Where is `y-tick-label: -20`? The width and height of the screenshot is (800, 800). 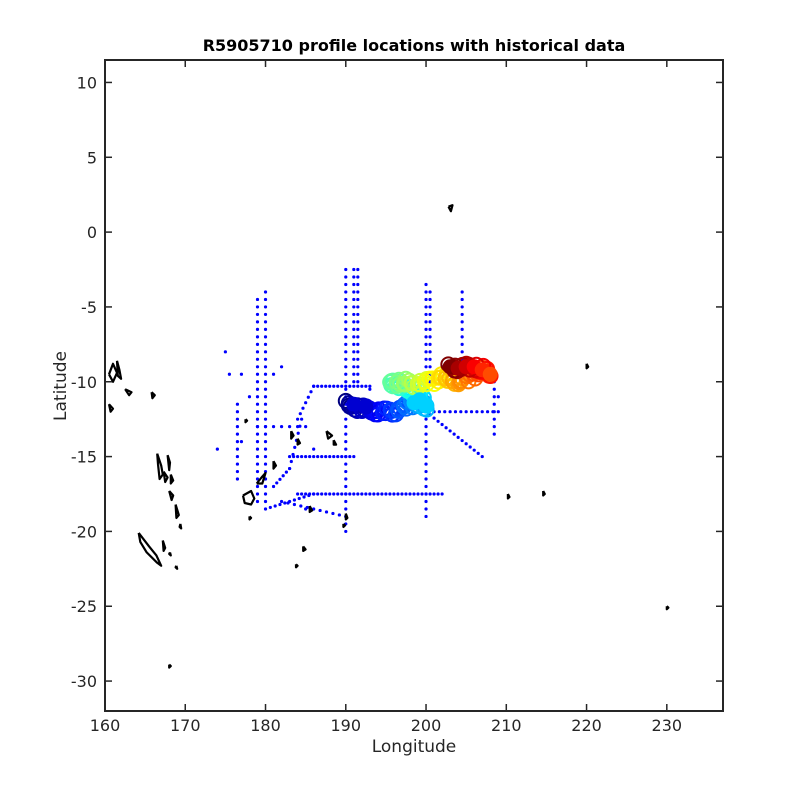
y-tick-label: -20 is located at coordinates (84, 531).